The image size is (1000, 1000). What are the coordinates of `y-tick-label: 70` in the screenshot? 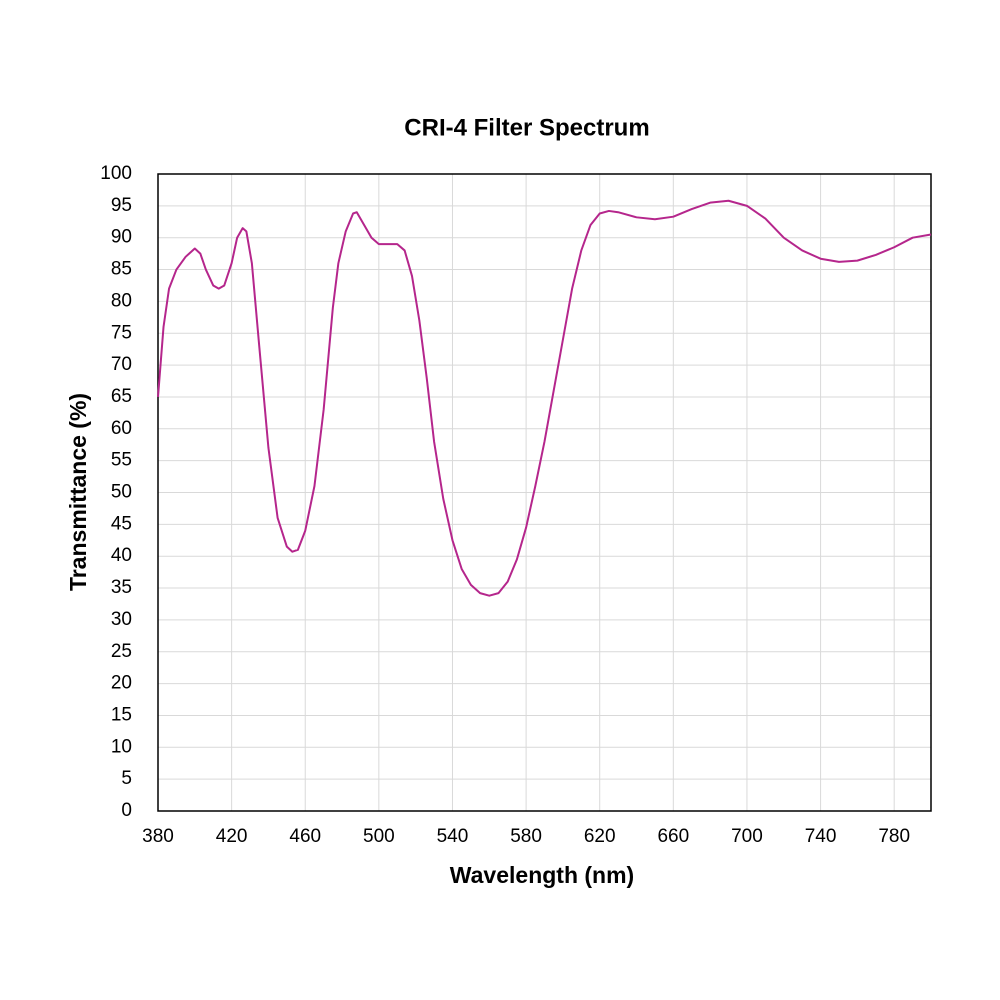 It's located at (121, 364).